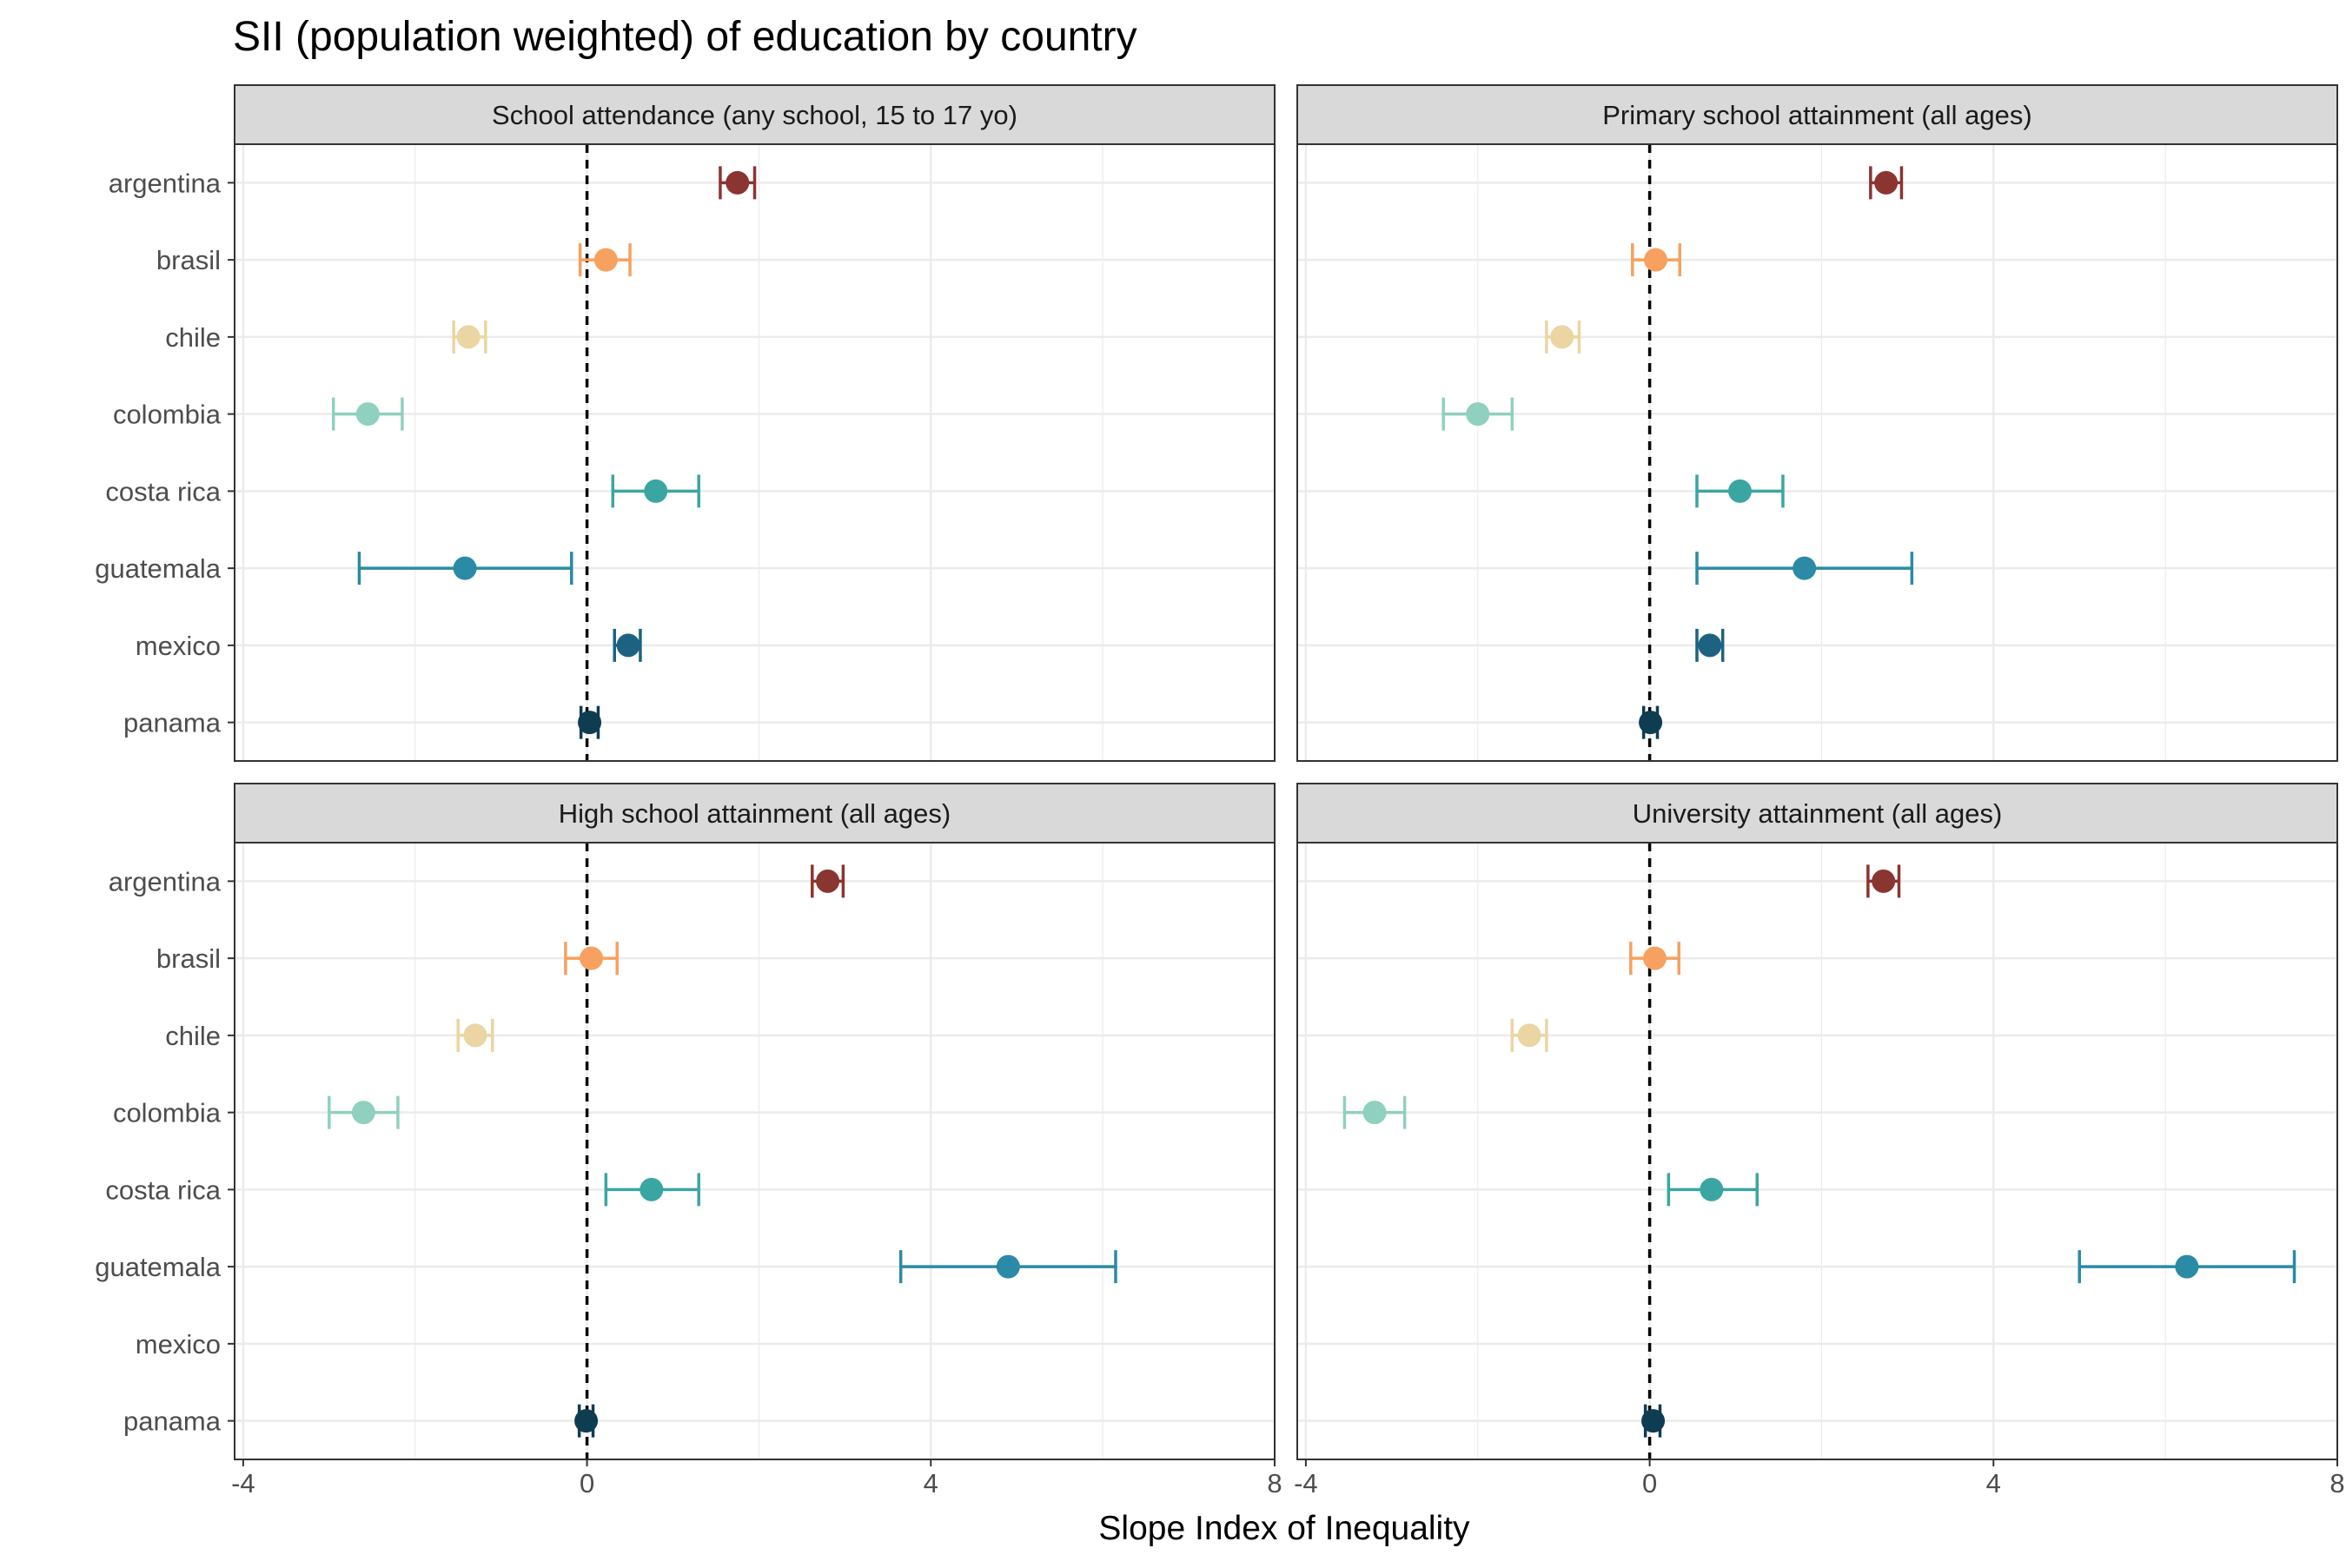 Image resolution: width=2346 pixels, height=1568 pixels. Describe the element at coordinates (163, 491) in the screenshot. I see `facet-1-ytick-label-costa-rica: costa rica` at that location.